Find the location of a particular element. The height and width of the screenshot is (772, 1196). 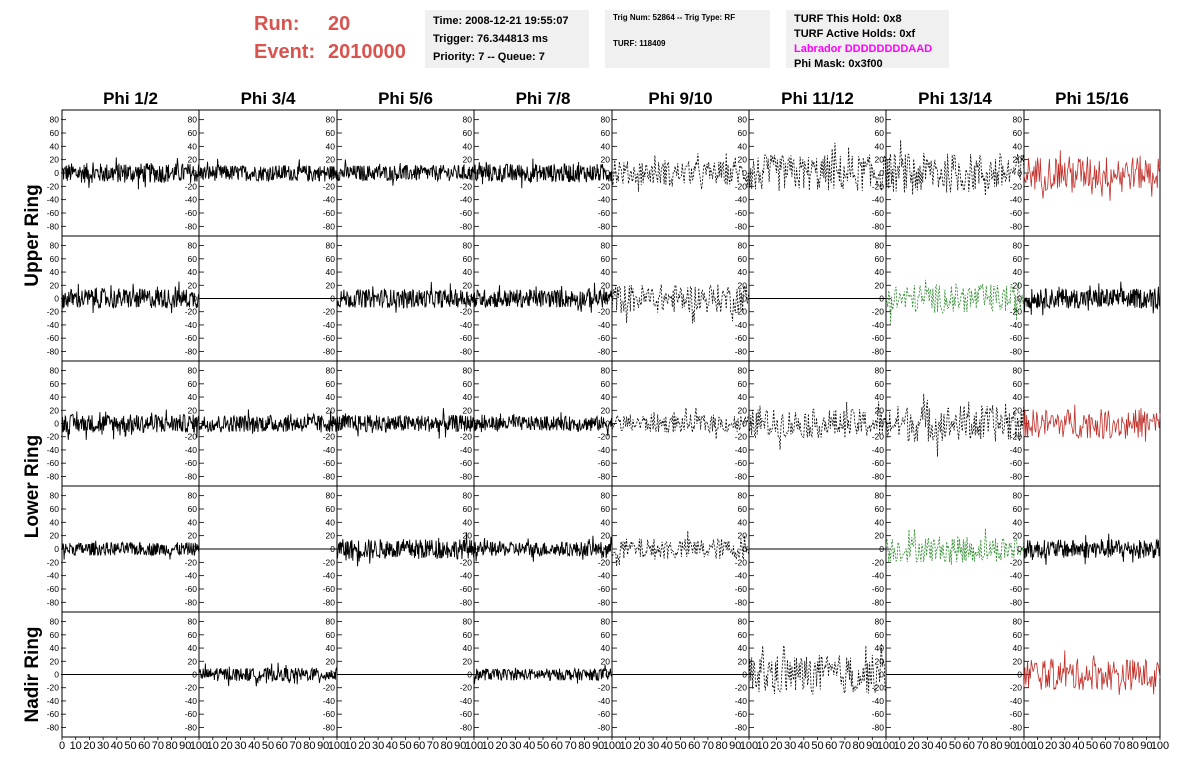

x-tick-label: 80 is located at coordinates (1133, 746).